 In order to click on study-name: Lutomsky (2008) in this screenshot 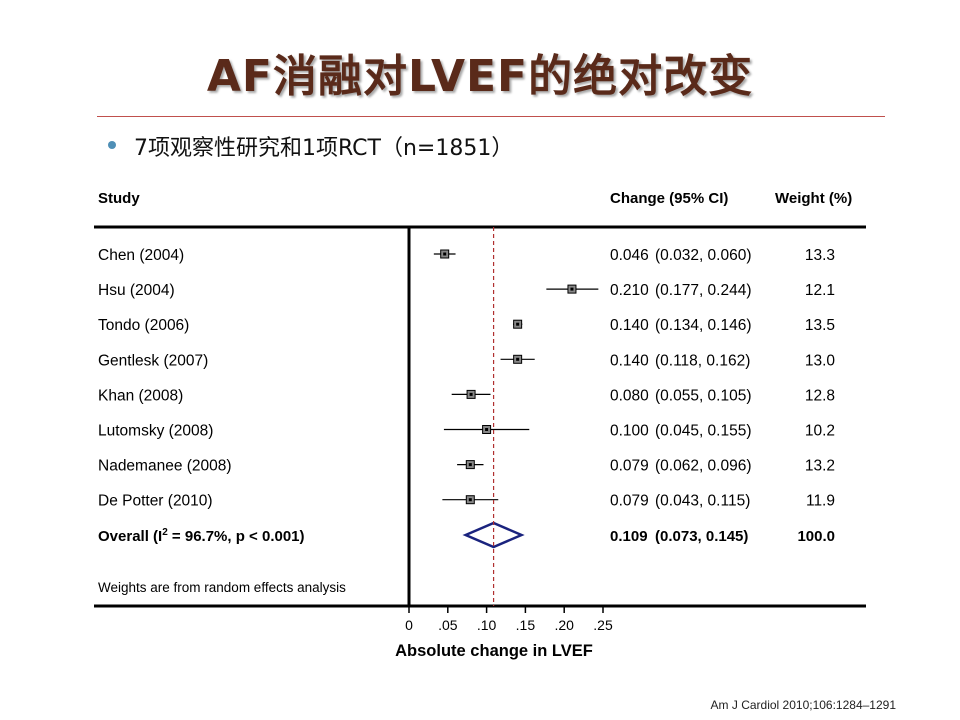, I will do `click(155, 431)`.